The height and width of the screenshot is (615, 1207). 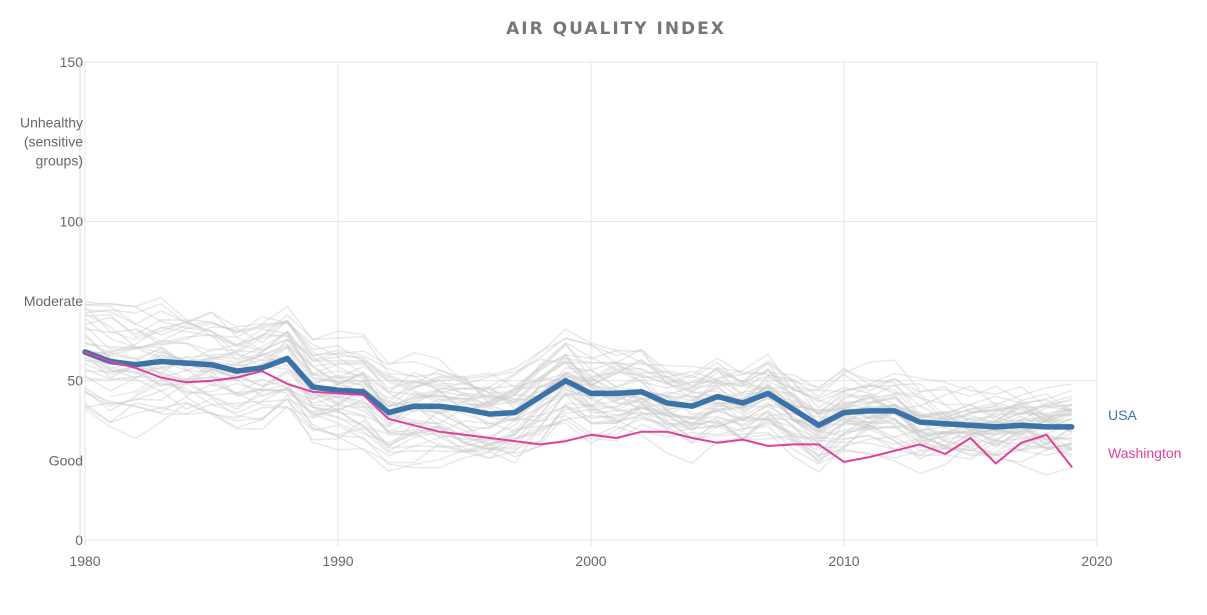 What do you see at coordinates (66, 460) in the screenshot?
I see `band-label: Good` at bounding box center [66, 460].